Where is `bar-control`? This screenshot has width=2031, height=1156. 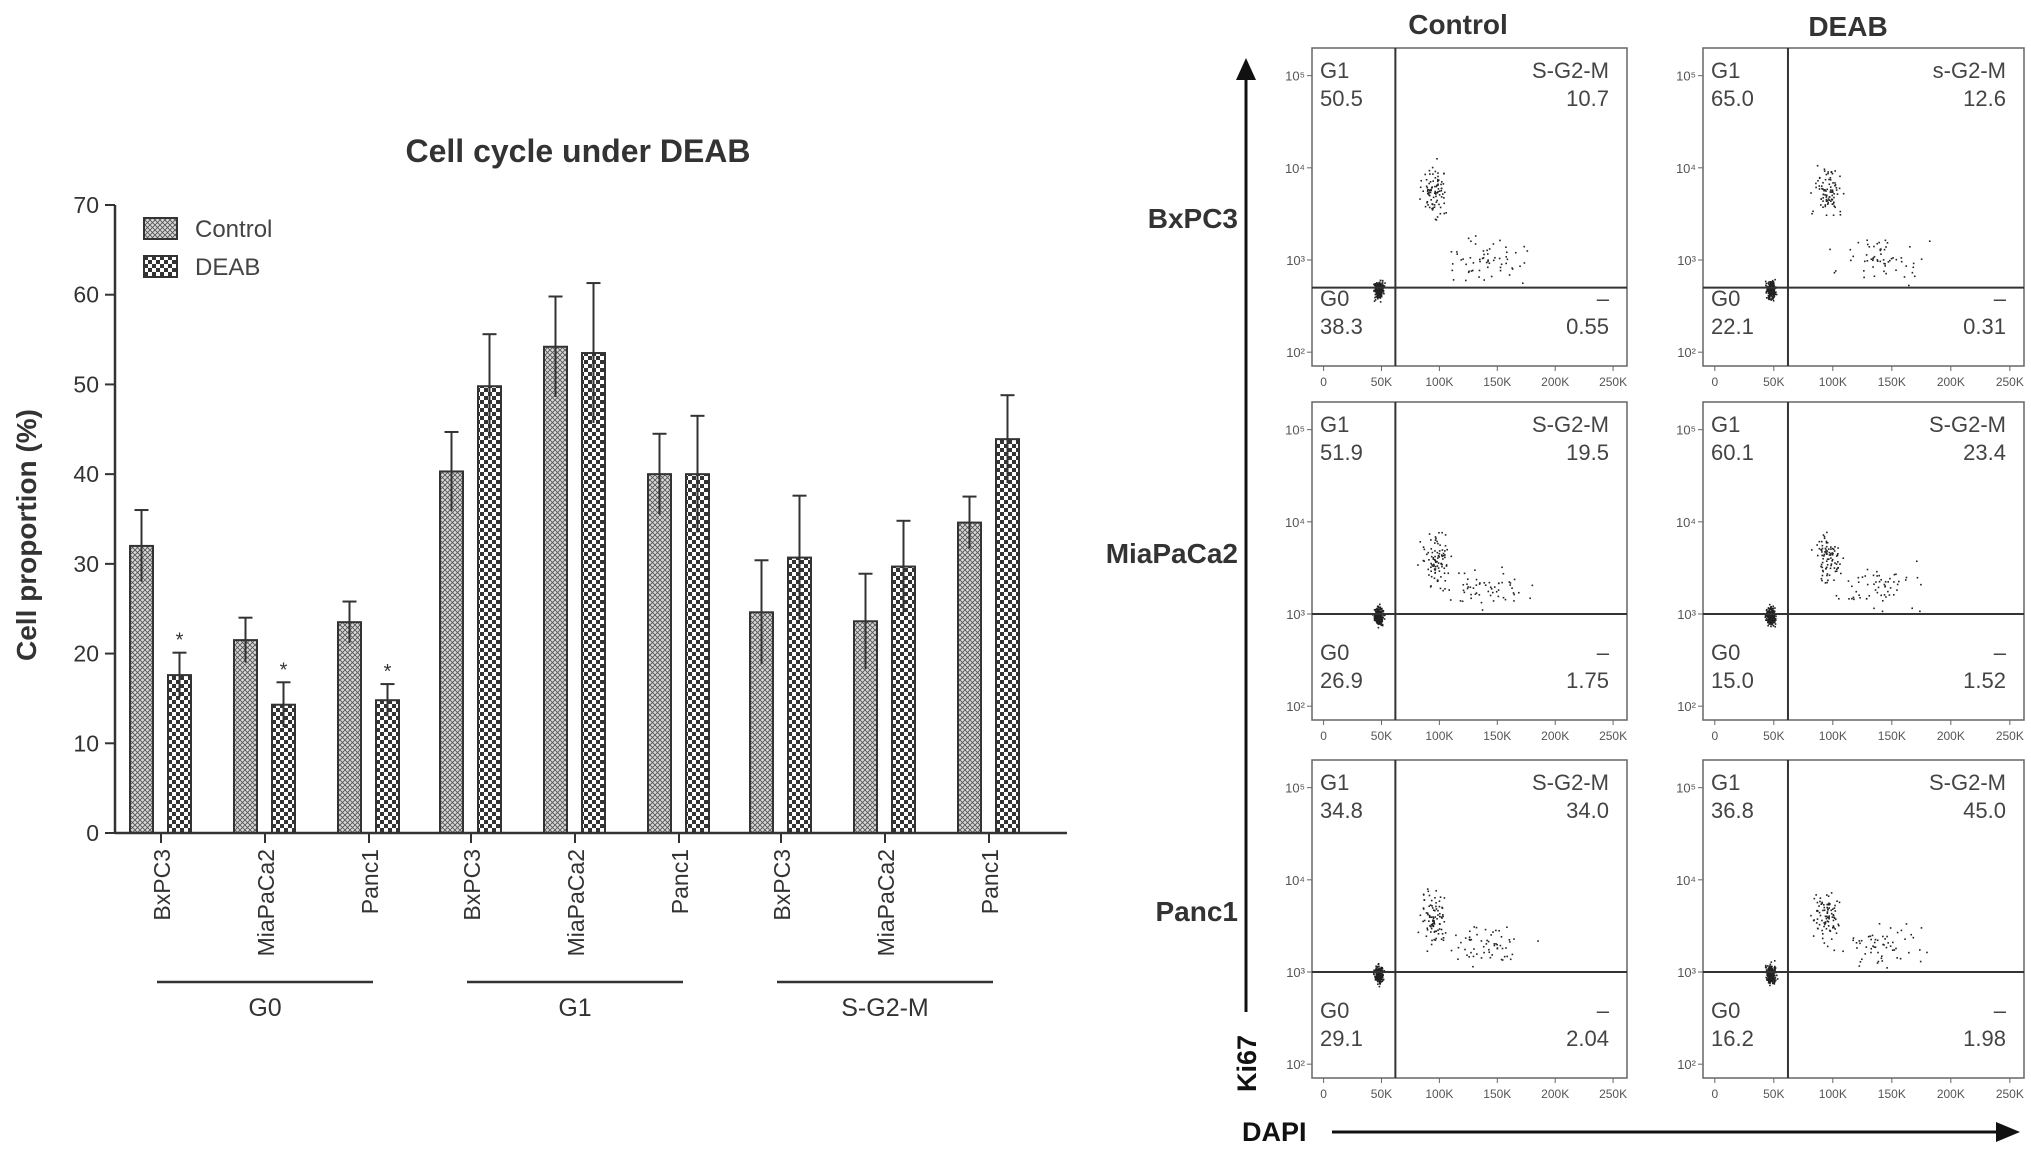 bar-control is located at coordinates (555, 589).